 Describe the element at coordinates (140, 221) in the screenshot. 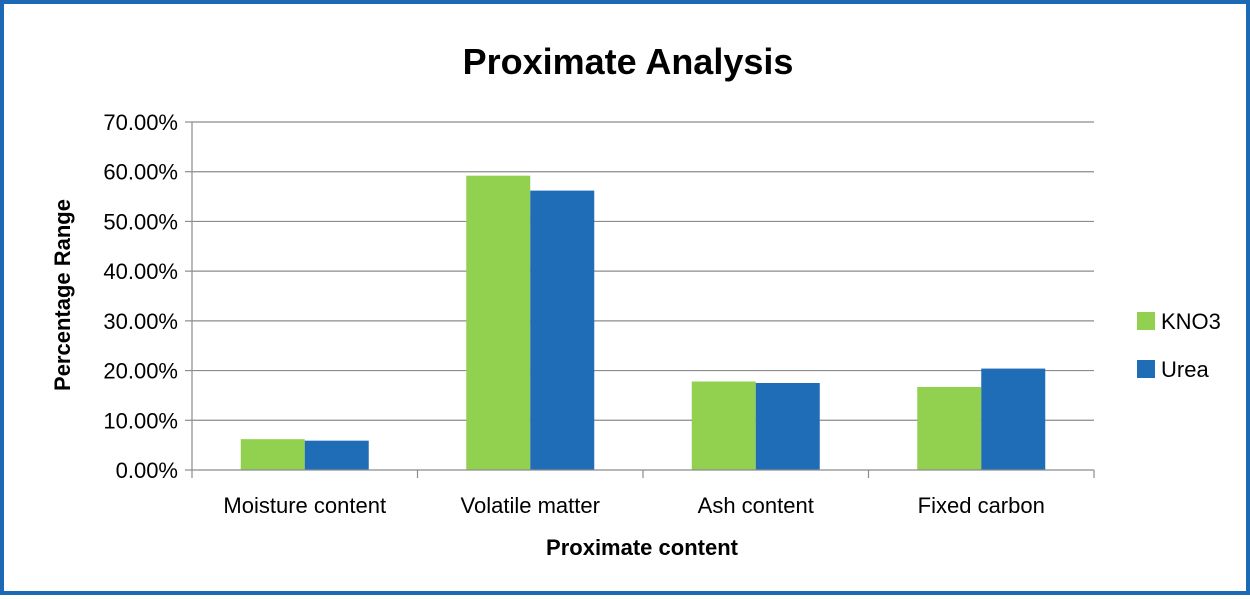

I see `y-tick-label: 50.00%` at that location.